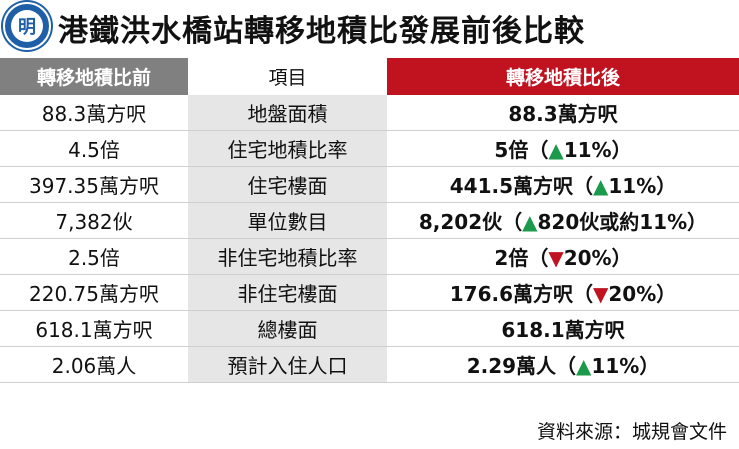 This screenshot has width=739, height=449. What do you see at coordinates (521, 294) in the screenshot?
I see `after-value: 176.6萬方呎（` at bounding box center [521, 294].